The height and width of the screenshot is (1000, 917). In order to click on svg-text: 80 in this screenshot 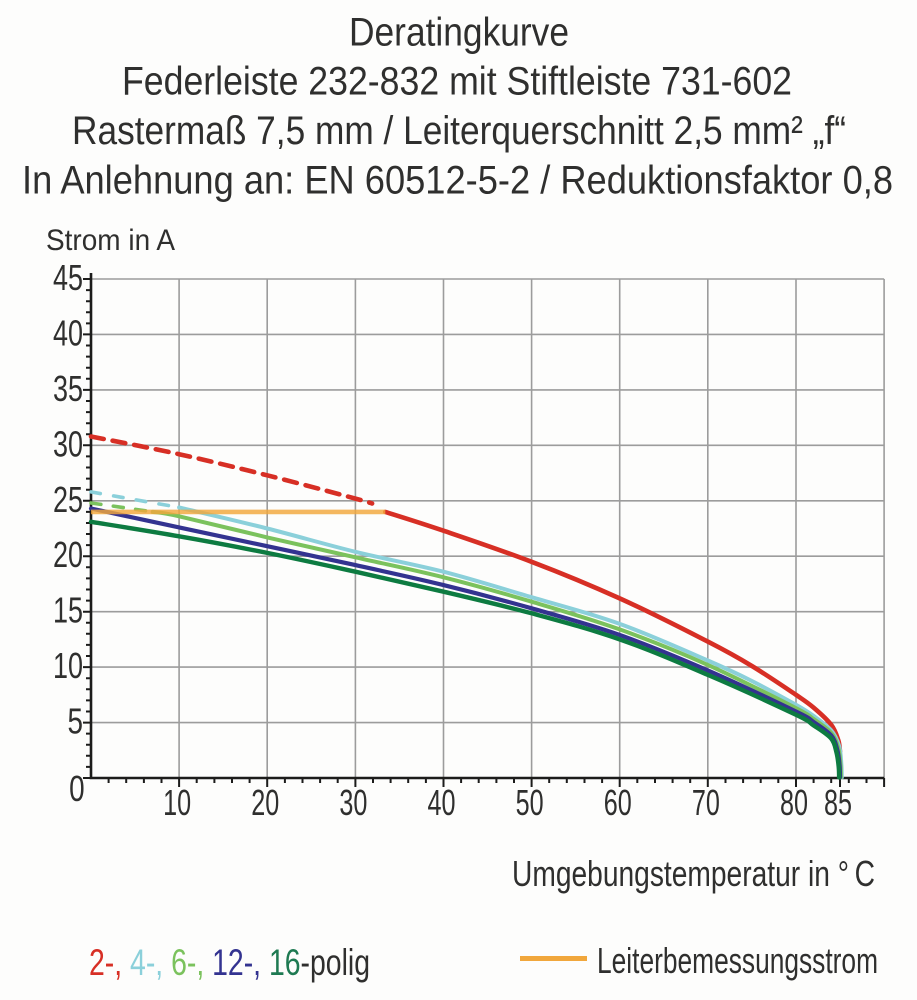, I will do `click(794, 802)`.